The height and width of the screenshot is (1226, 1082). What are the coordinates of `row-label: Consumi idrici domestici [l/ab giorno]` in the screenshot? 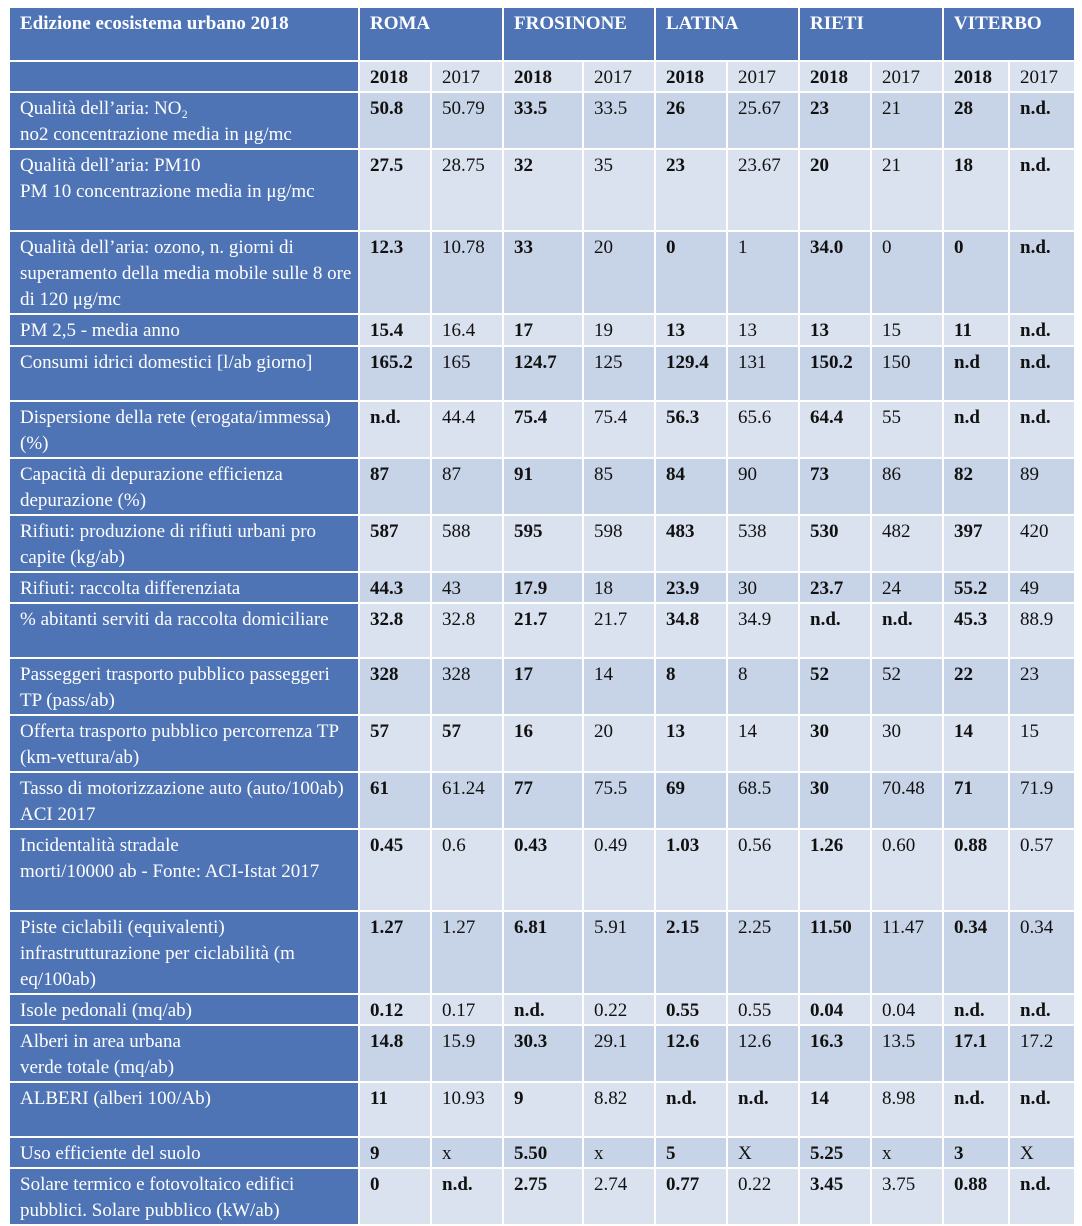 It's located at (184, 373).